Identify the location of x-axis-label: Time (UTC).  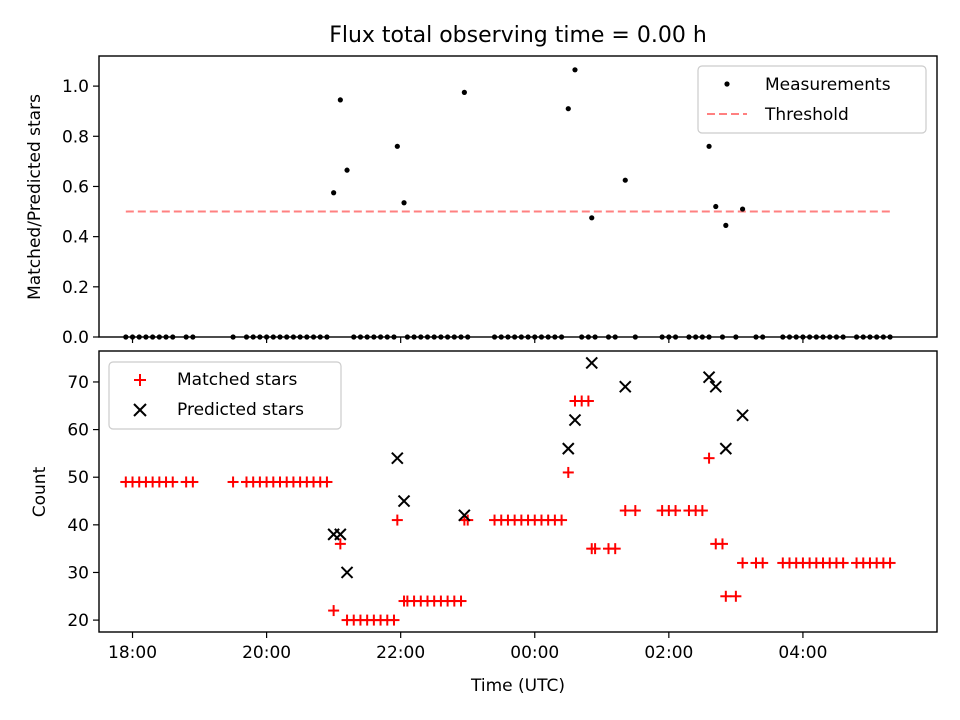
(517, 686).